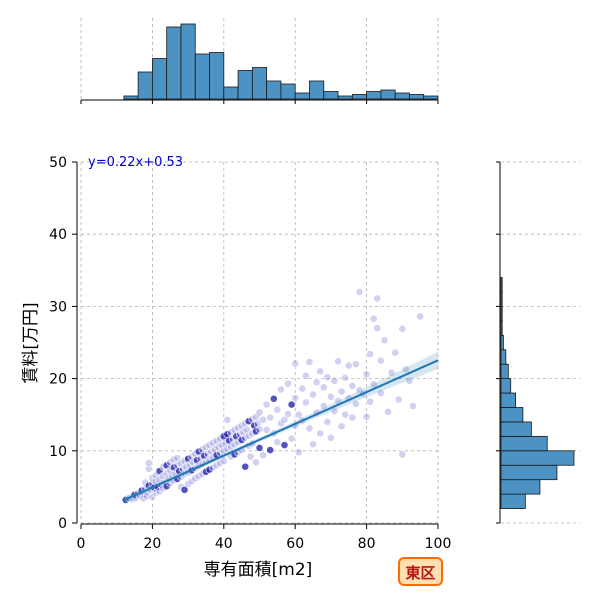  I want to click on right-histogram, so click(538, 342).